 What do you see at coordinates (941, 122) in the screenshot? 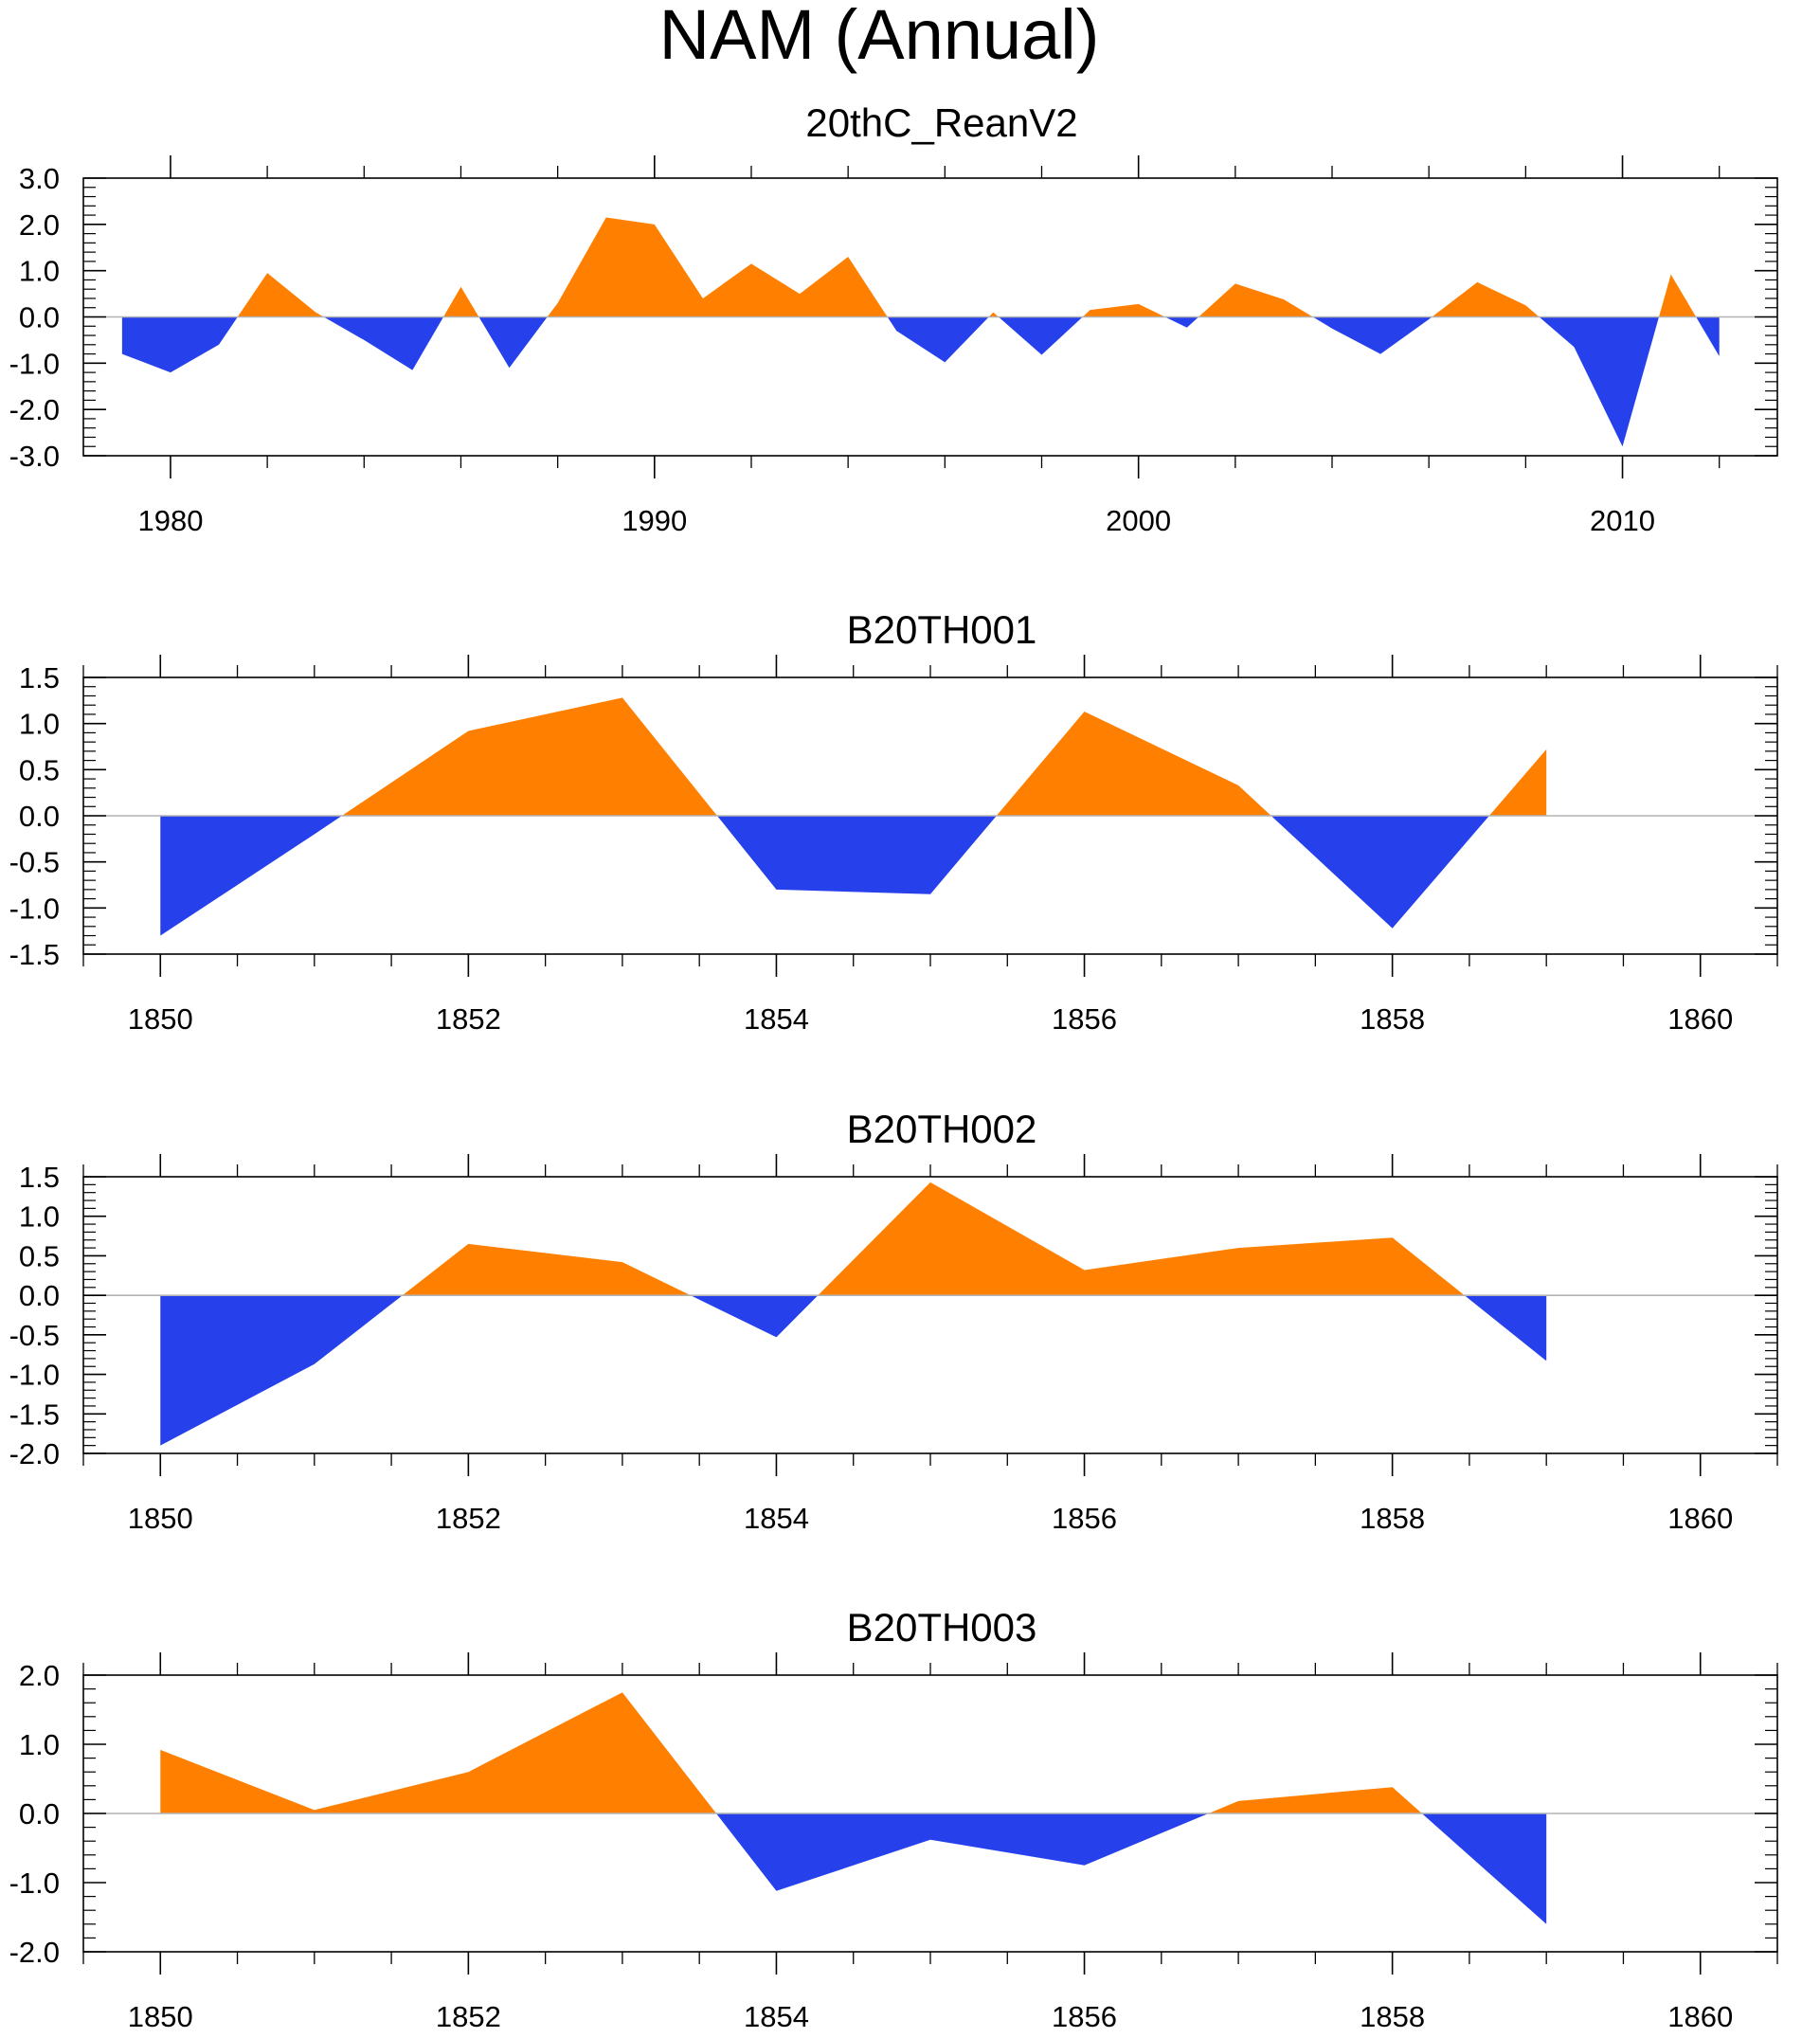
I see `panel-title: 20thC_ReanV2` at bounding box center [941, 122].